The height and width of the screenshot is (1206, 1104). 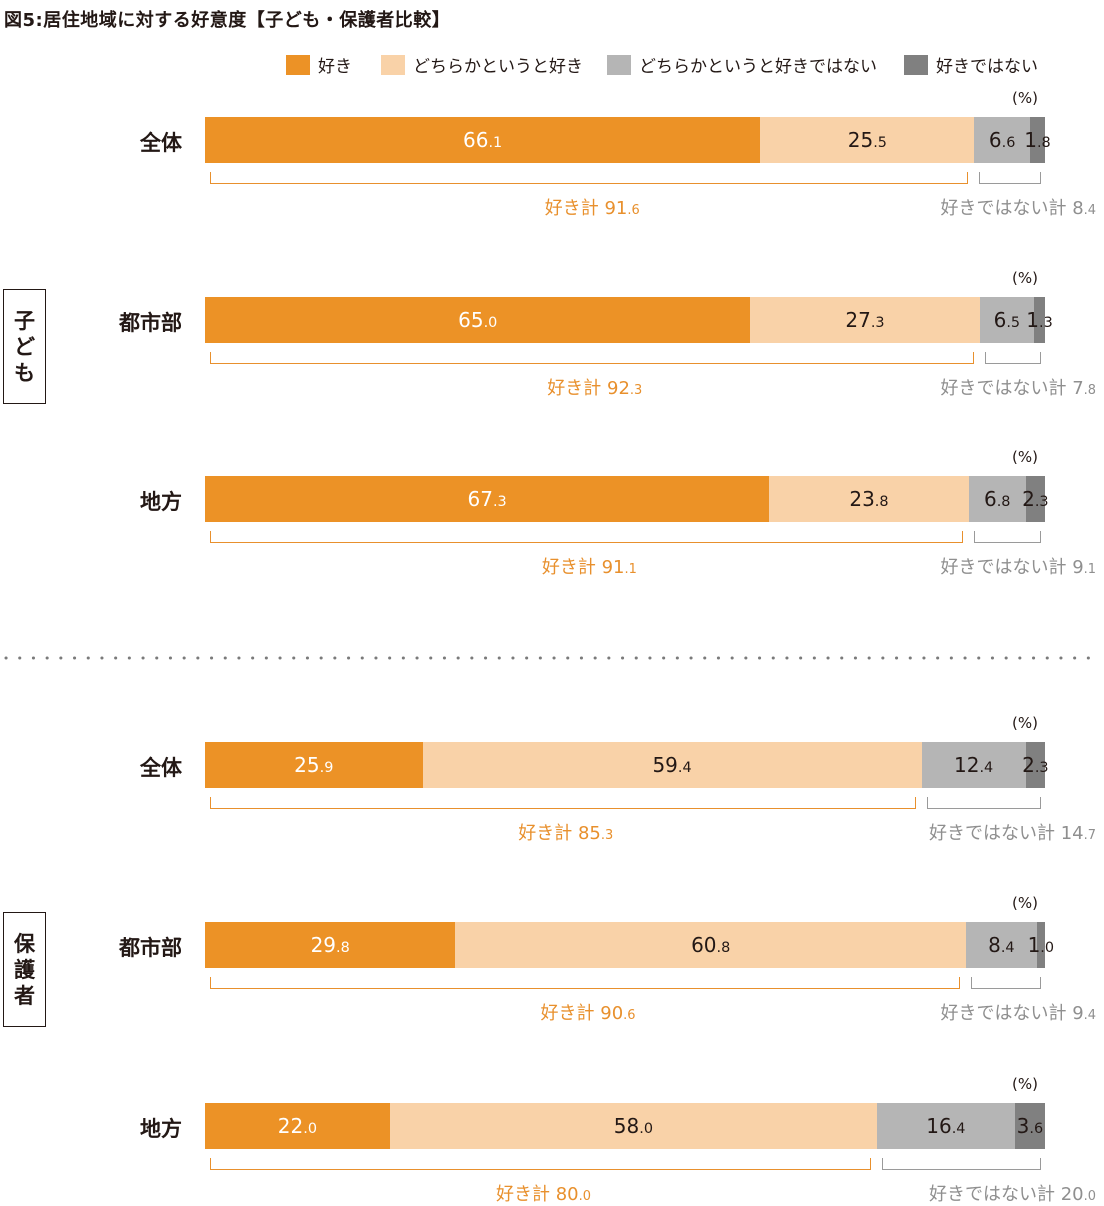 I want to click on group-label-char: 護, so click(x=24, y=969).